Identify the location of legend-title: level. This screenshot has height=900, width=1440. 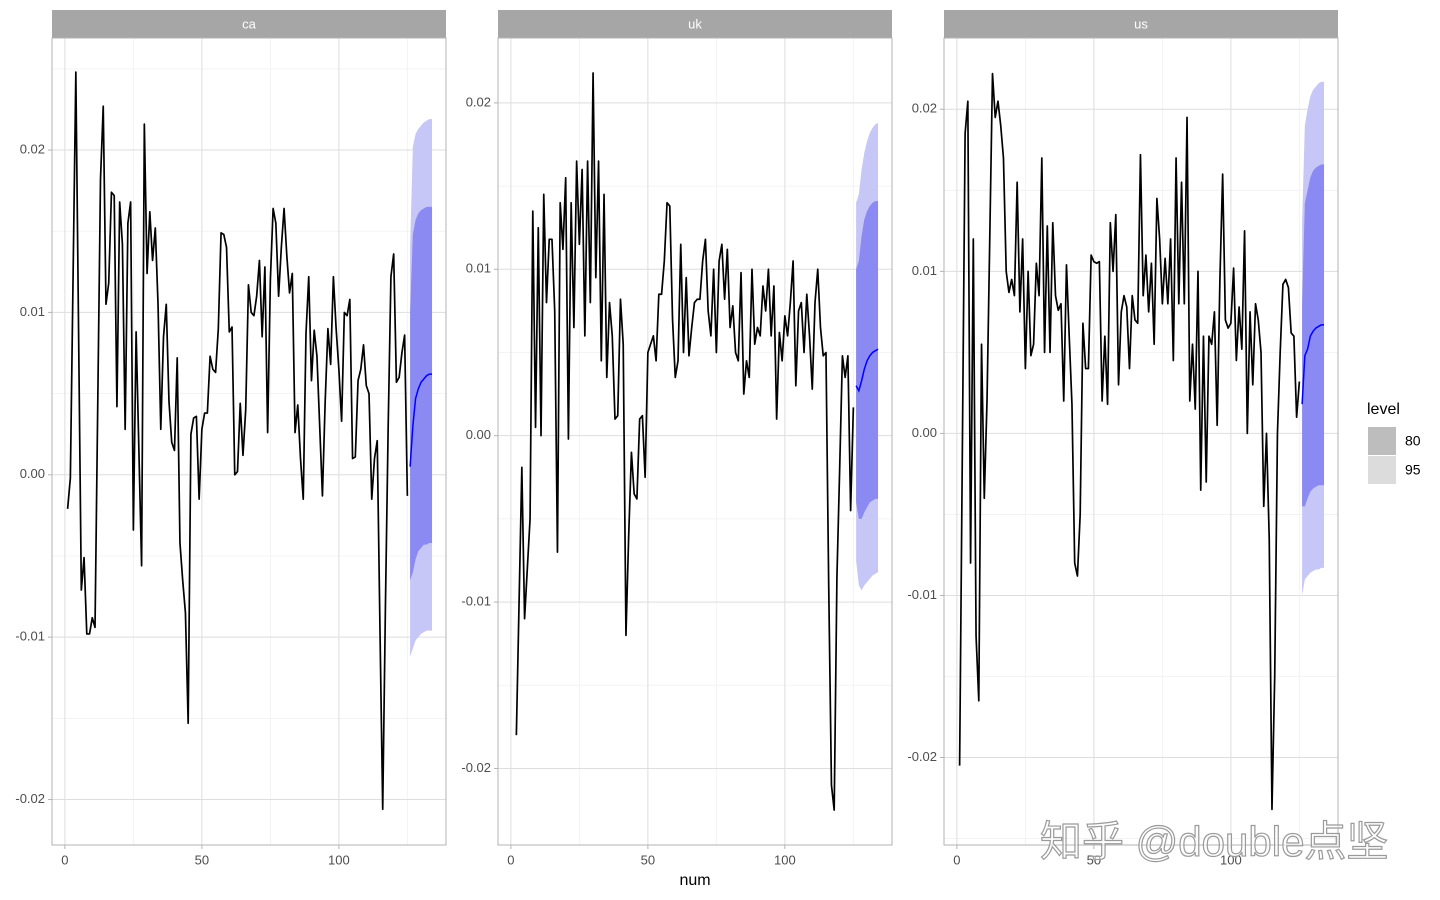
(1383, 409).